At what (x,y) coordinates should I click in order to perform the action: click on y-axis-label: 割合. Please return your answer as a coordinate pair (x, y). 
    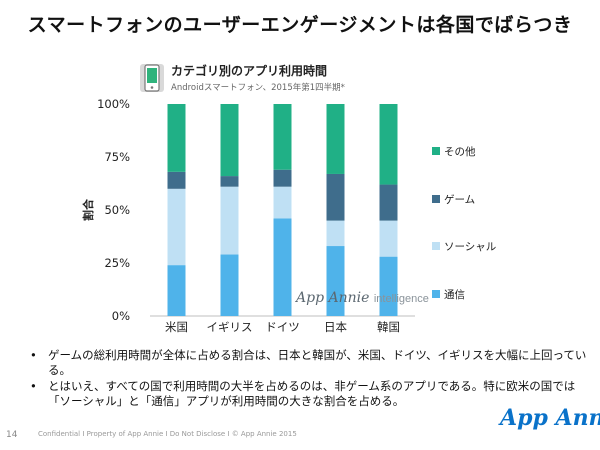
    Looking at the image, I should click on (88, 209).